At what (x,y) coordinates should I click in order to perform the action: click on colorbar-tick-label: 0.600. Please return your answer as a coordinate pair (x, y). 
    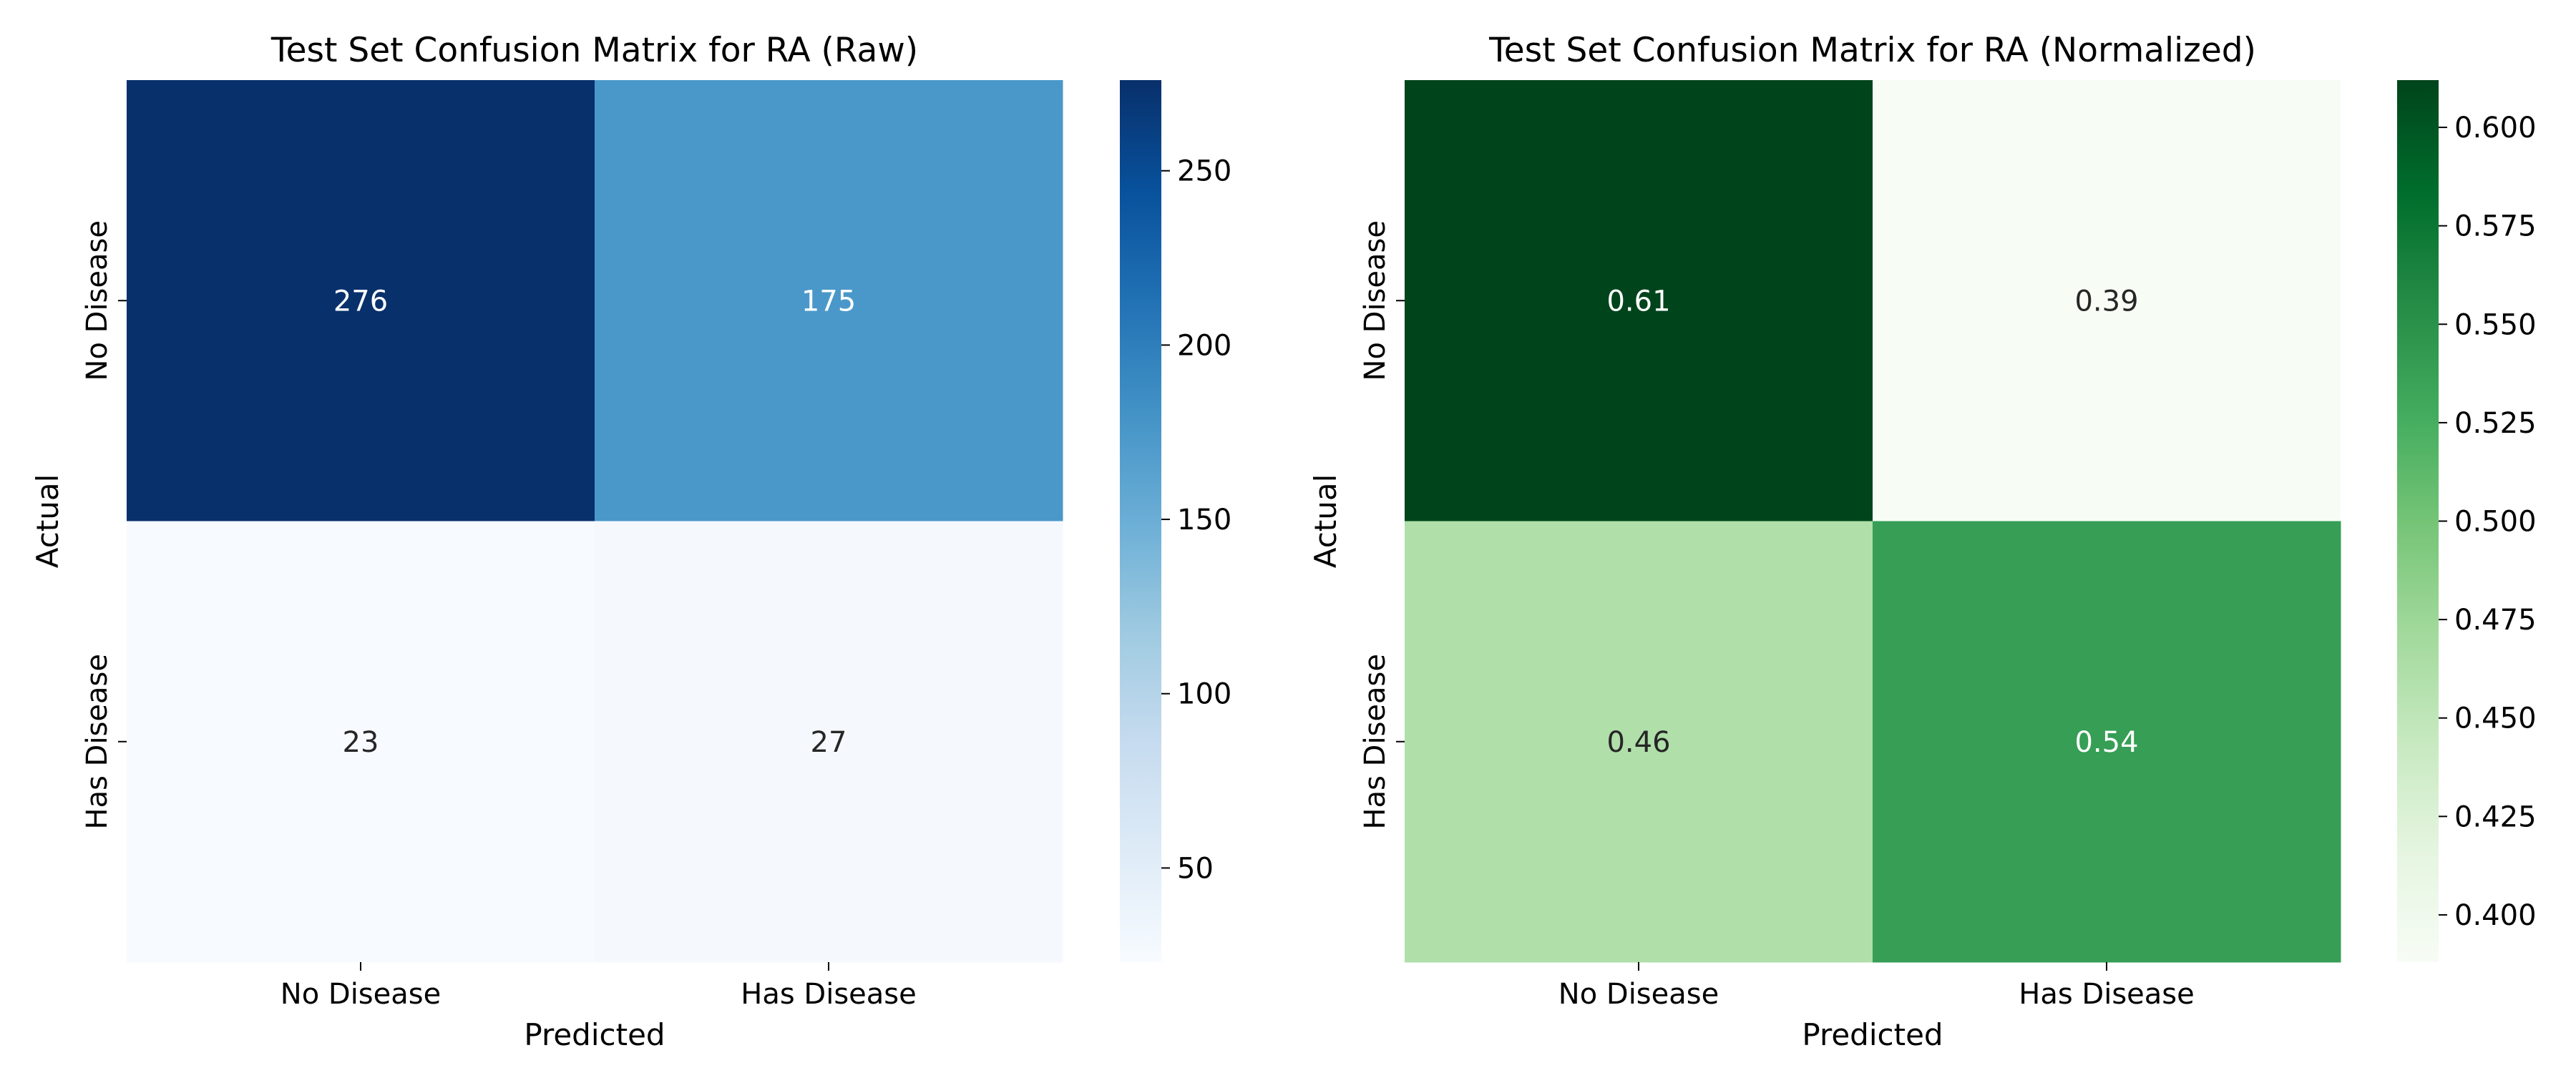
    Looking at the image, I should click on (2495, 128).